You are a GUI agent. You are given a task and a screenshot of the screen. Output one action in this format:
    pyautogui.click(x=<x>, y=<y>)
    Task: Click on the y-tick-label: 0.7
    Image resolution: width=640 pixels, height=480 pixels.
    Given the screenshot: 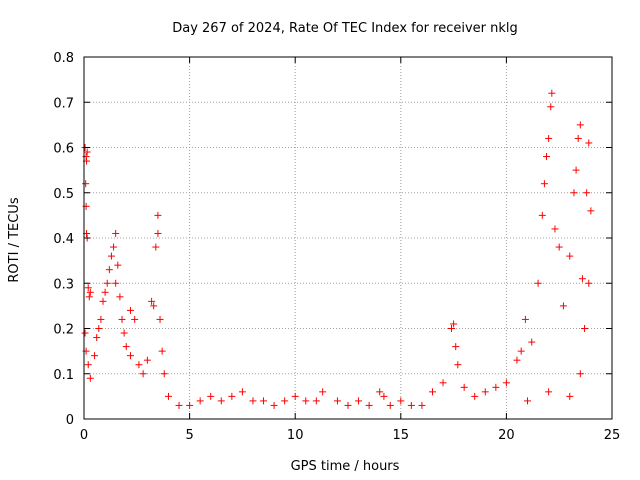 What is the action you would take?
    pyautogui.click(x=63, y=103)
    